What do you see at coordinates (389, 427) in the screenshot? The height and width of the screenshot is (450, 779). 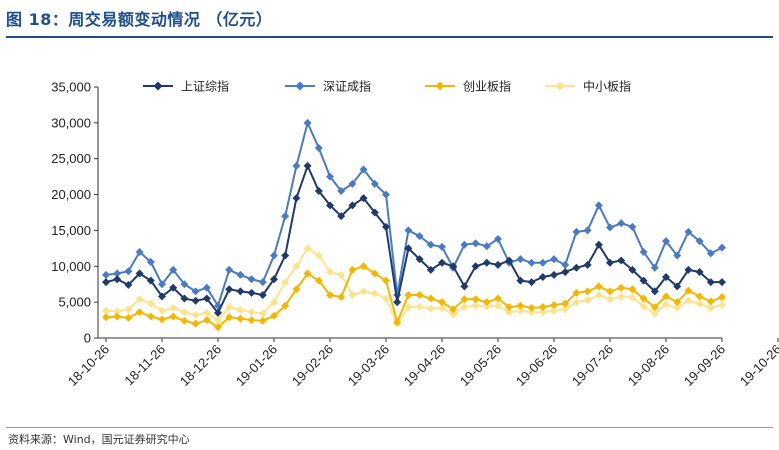 I see `source-divider` at bounding box center [389, 427].